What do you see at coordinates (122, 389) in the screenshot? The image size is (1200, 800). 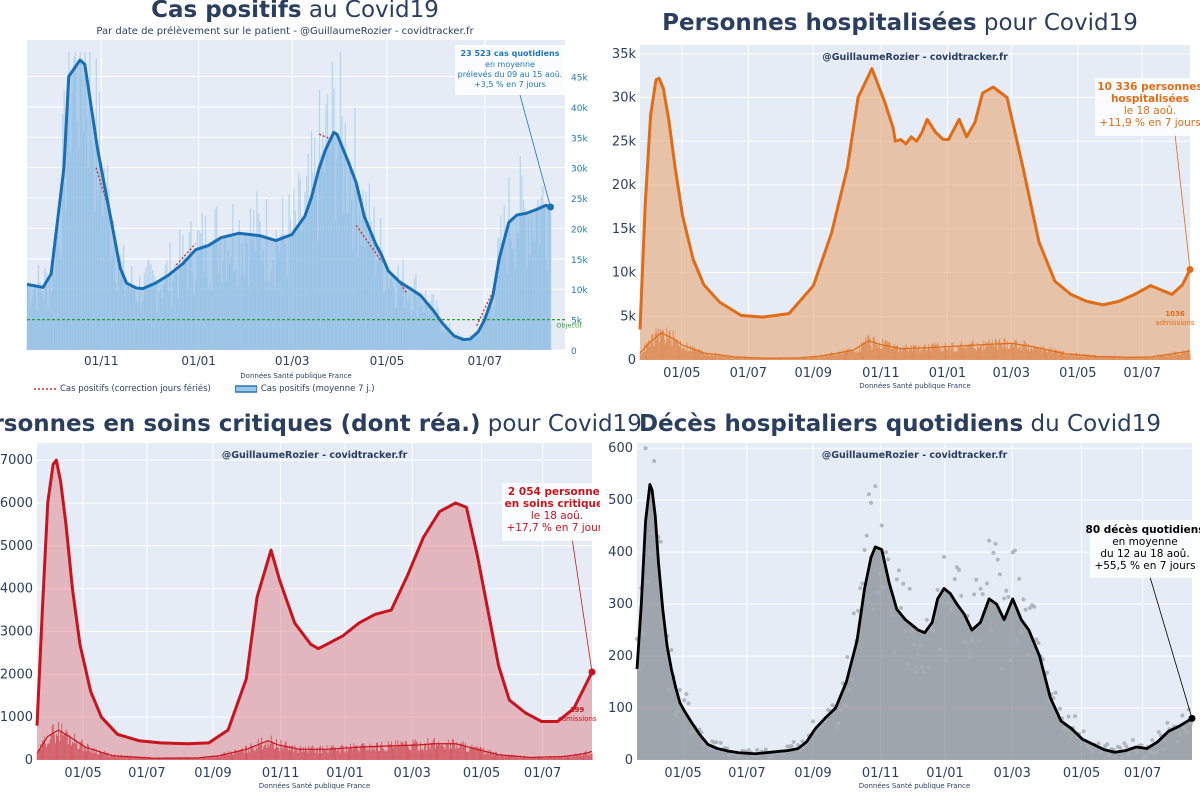 I see `legend-item-correction: Cas positifs (correction jours fériés)` at bounding box center [122, 389].